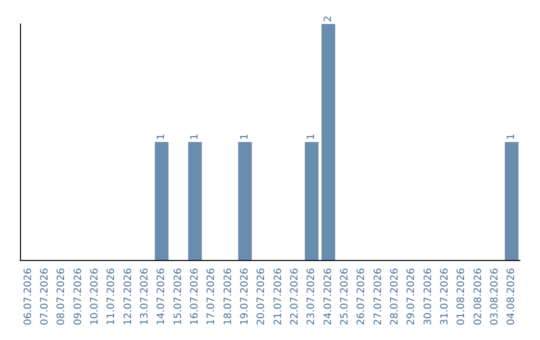 The image size is (540, 340). Describe the element at coordinates (95, 297) in the screenshot. I see `x-tick-label: 10.07.2026` at that location.